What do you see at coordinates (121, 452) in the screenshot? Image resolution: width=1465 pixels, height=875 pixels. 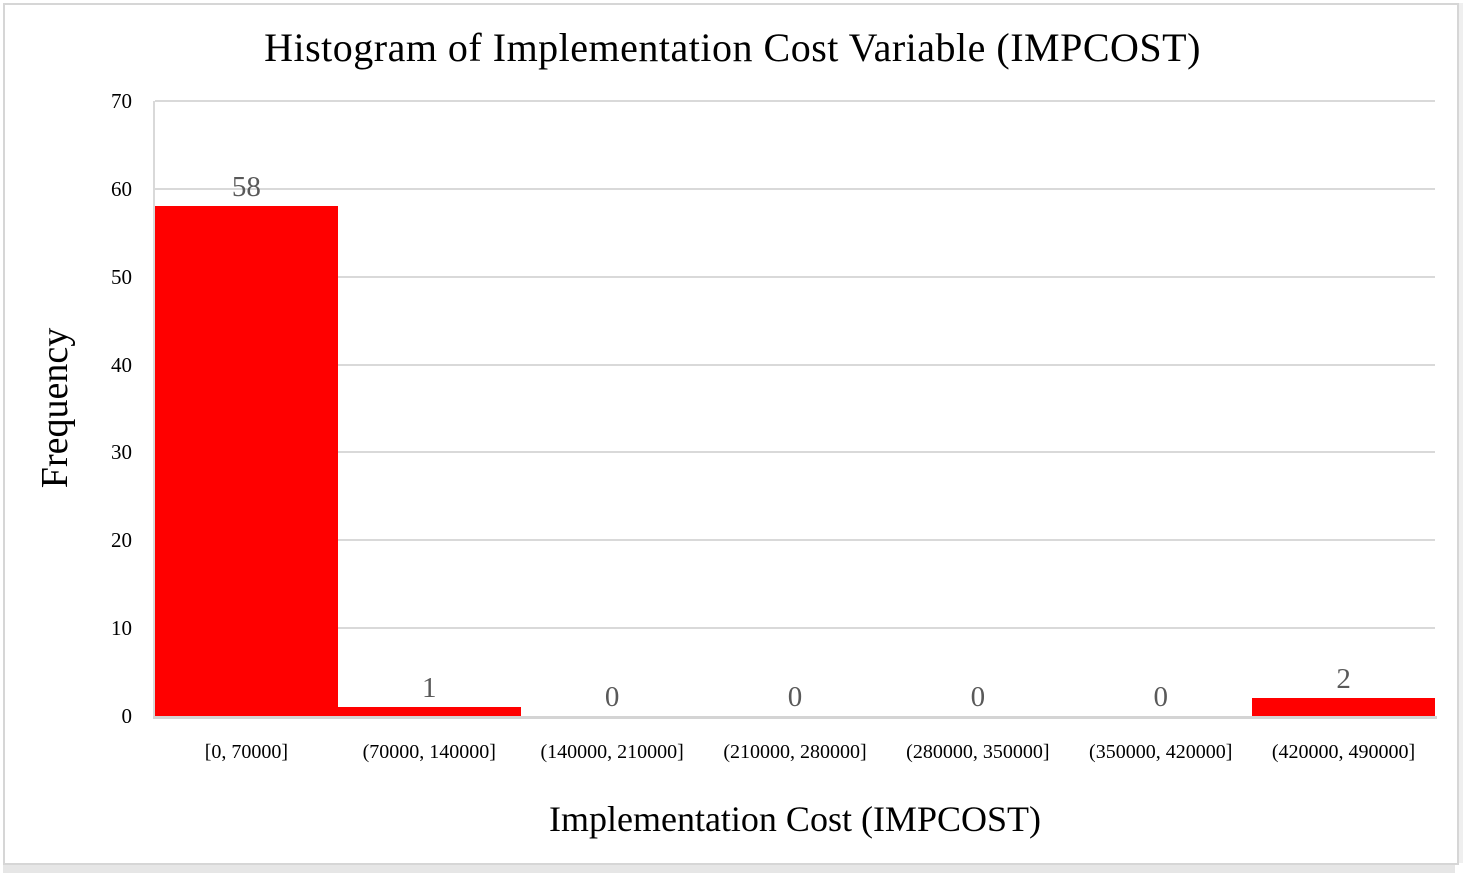 I see `y-tick-label-30: 30` at bounding box center [121, 452].